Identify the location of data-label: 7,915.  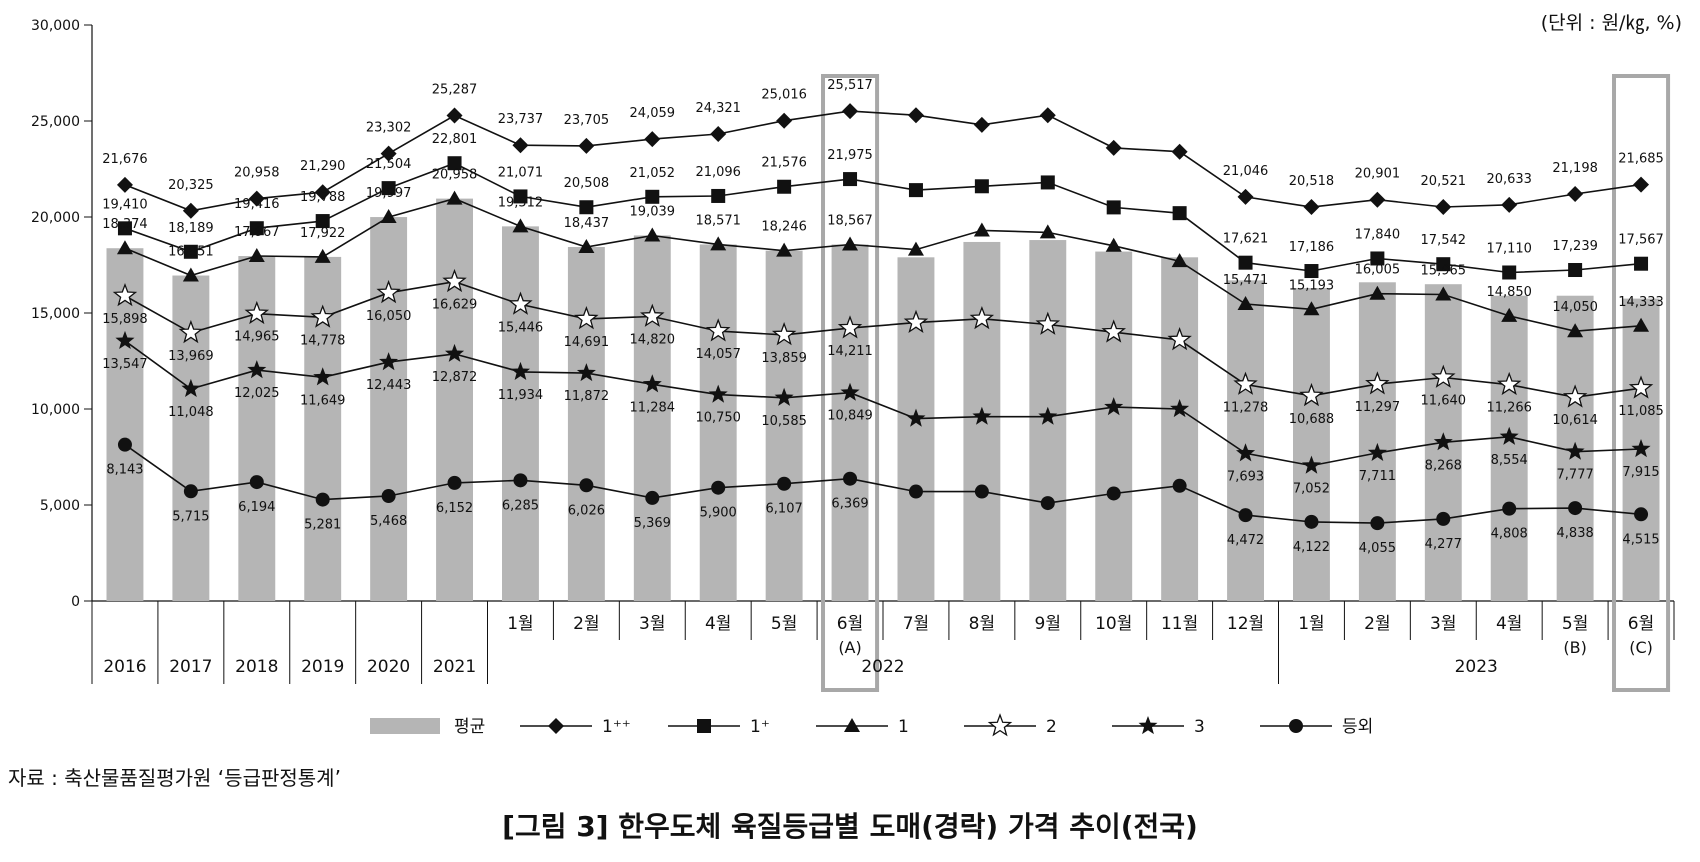
(1640, 472).